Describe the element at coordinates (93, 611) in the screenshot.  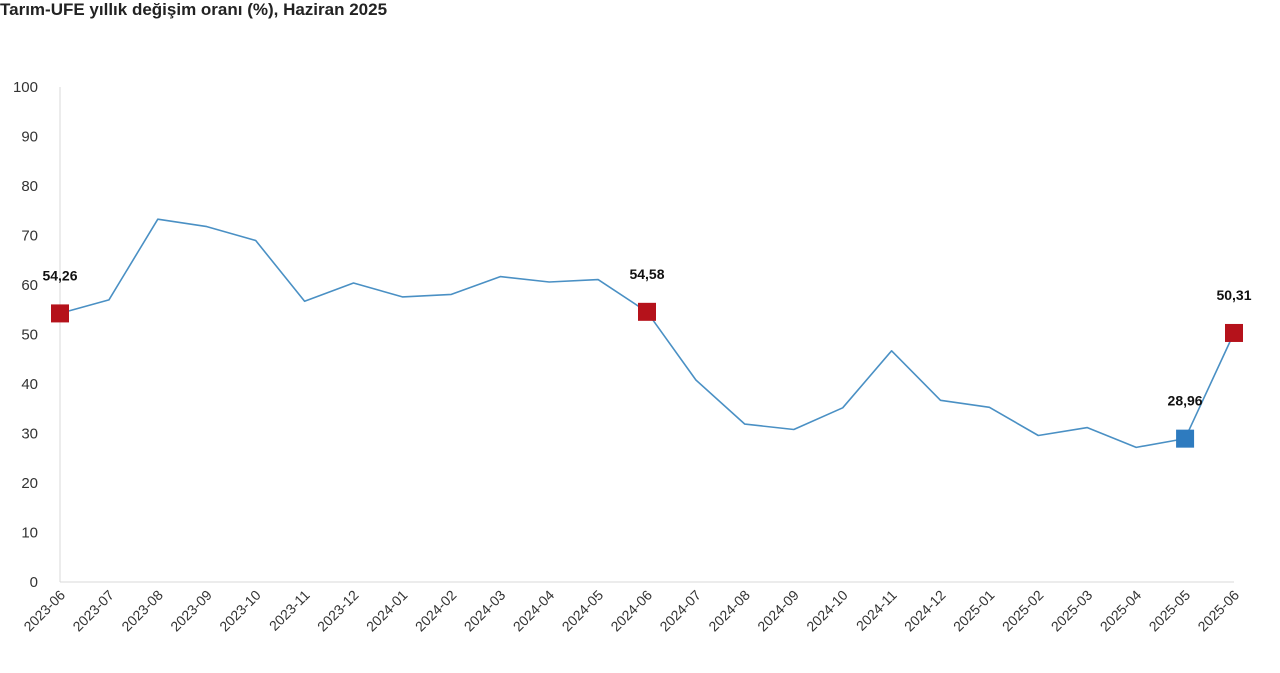
I see `x-tick-label: 2023-07` at that location.